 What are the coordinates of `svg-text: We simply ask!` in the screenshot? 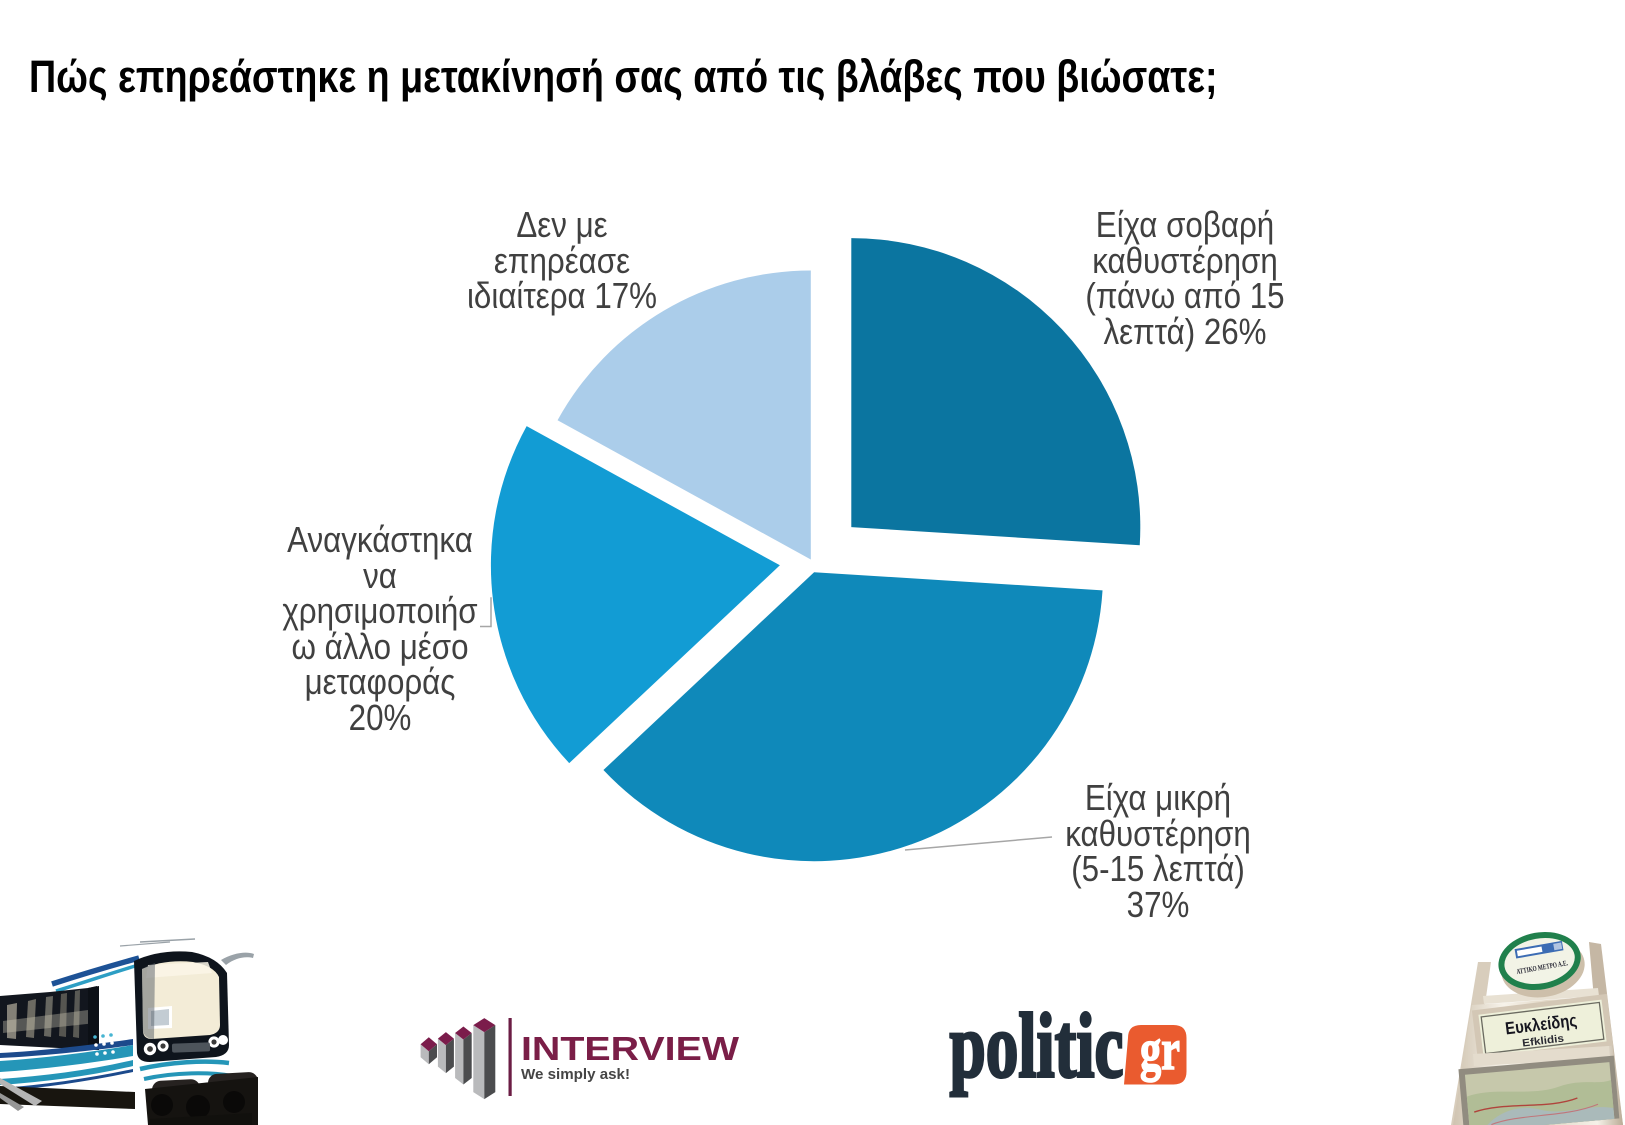 It's located at (575, 1075).